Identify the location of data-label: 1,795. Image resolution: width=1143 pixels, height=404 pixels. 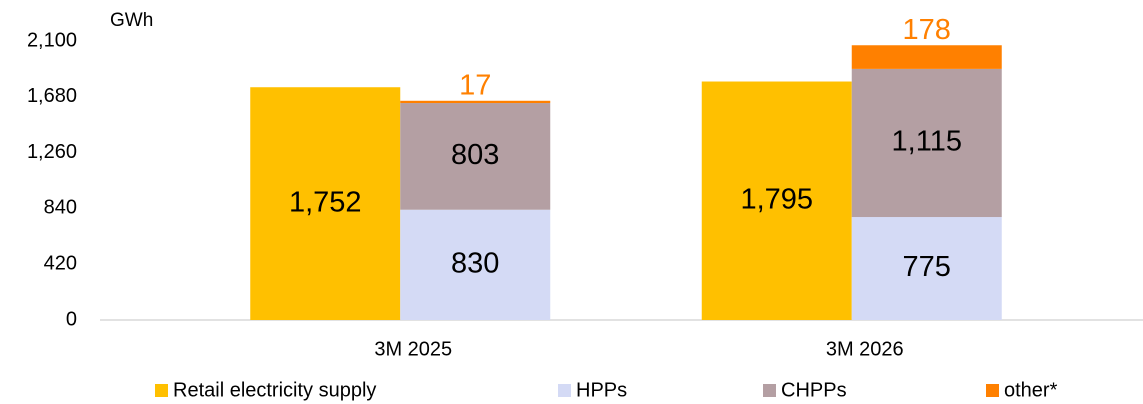
(776, 199).